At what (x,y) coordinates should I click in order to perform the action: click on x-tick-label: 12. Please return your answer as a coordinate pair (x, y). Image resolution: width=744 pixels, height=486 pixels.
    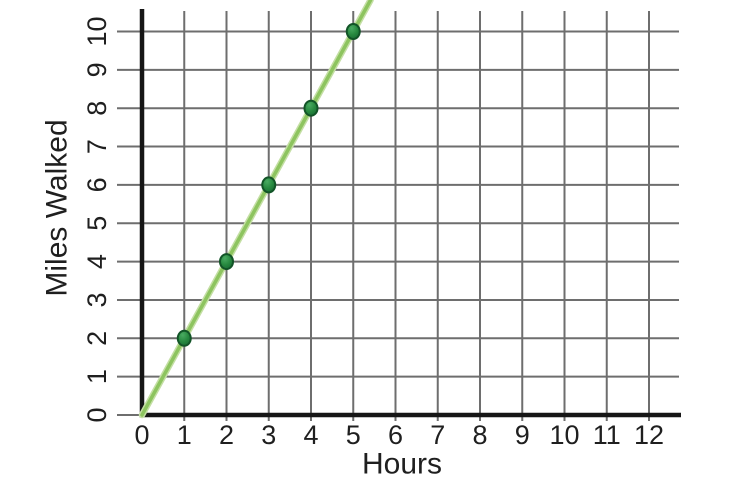
    Looking at the image, I should click on (649, 435).